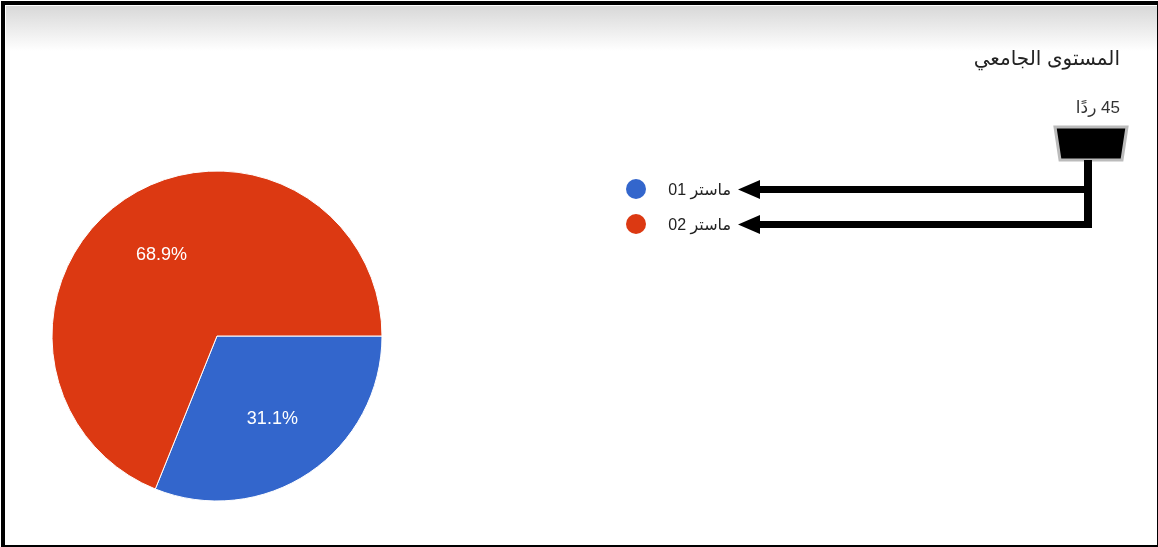 The width and height of the screenshot is (1158, 547). What do you see at coordinates (699, 190) in the screenshot?
I see `legend-label: ماستر 01` at bounding box center [699, 190].